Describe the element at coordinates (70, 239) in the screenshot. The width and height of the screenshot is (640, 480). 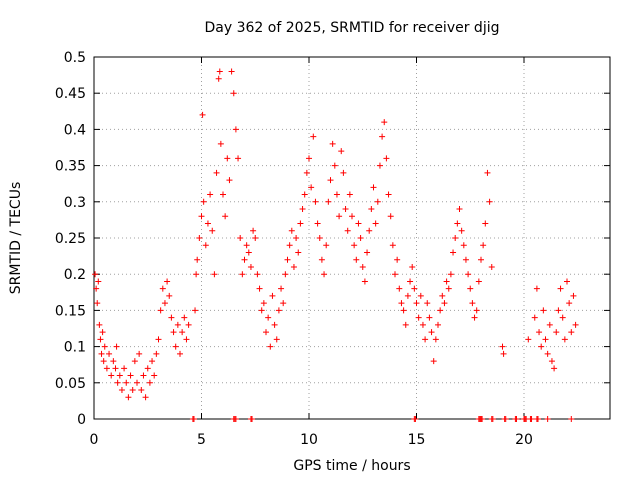
I see `y-tick-label: 0.25` at that location.